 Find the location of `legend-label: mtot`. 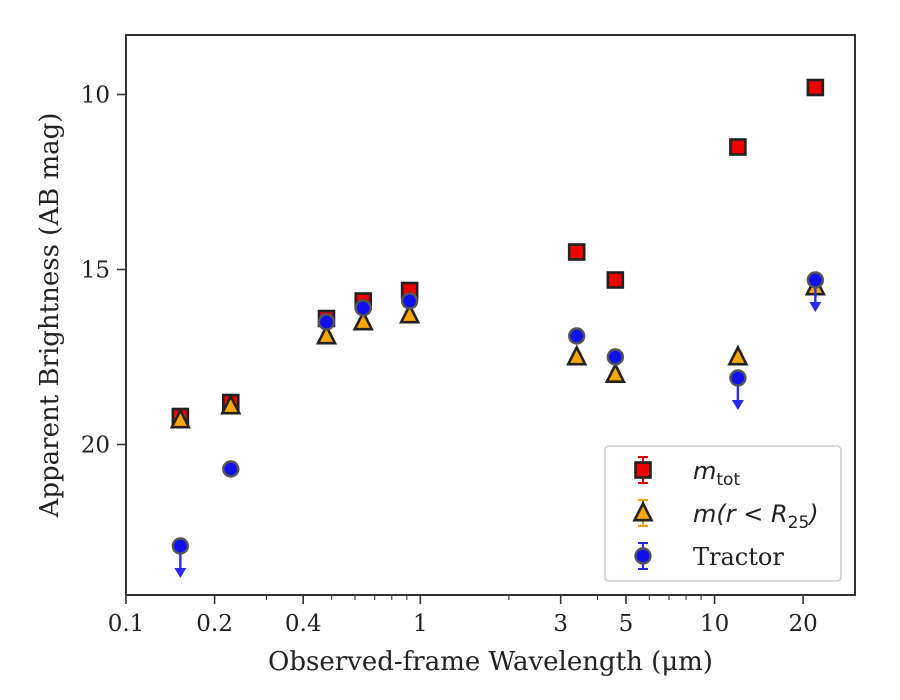

legend-label: mtot is located at coordinates (716, 473).